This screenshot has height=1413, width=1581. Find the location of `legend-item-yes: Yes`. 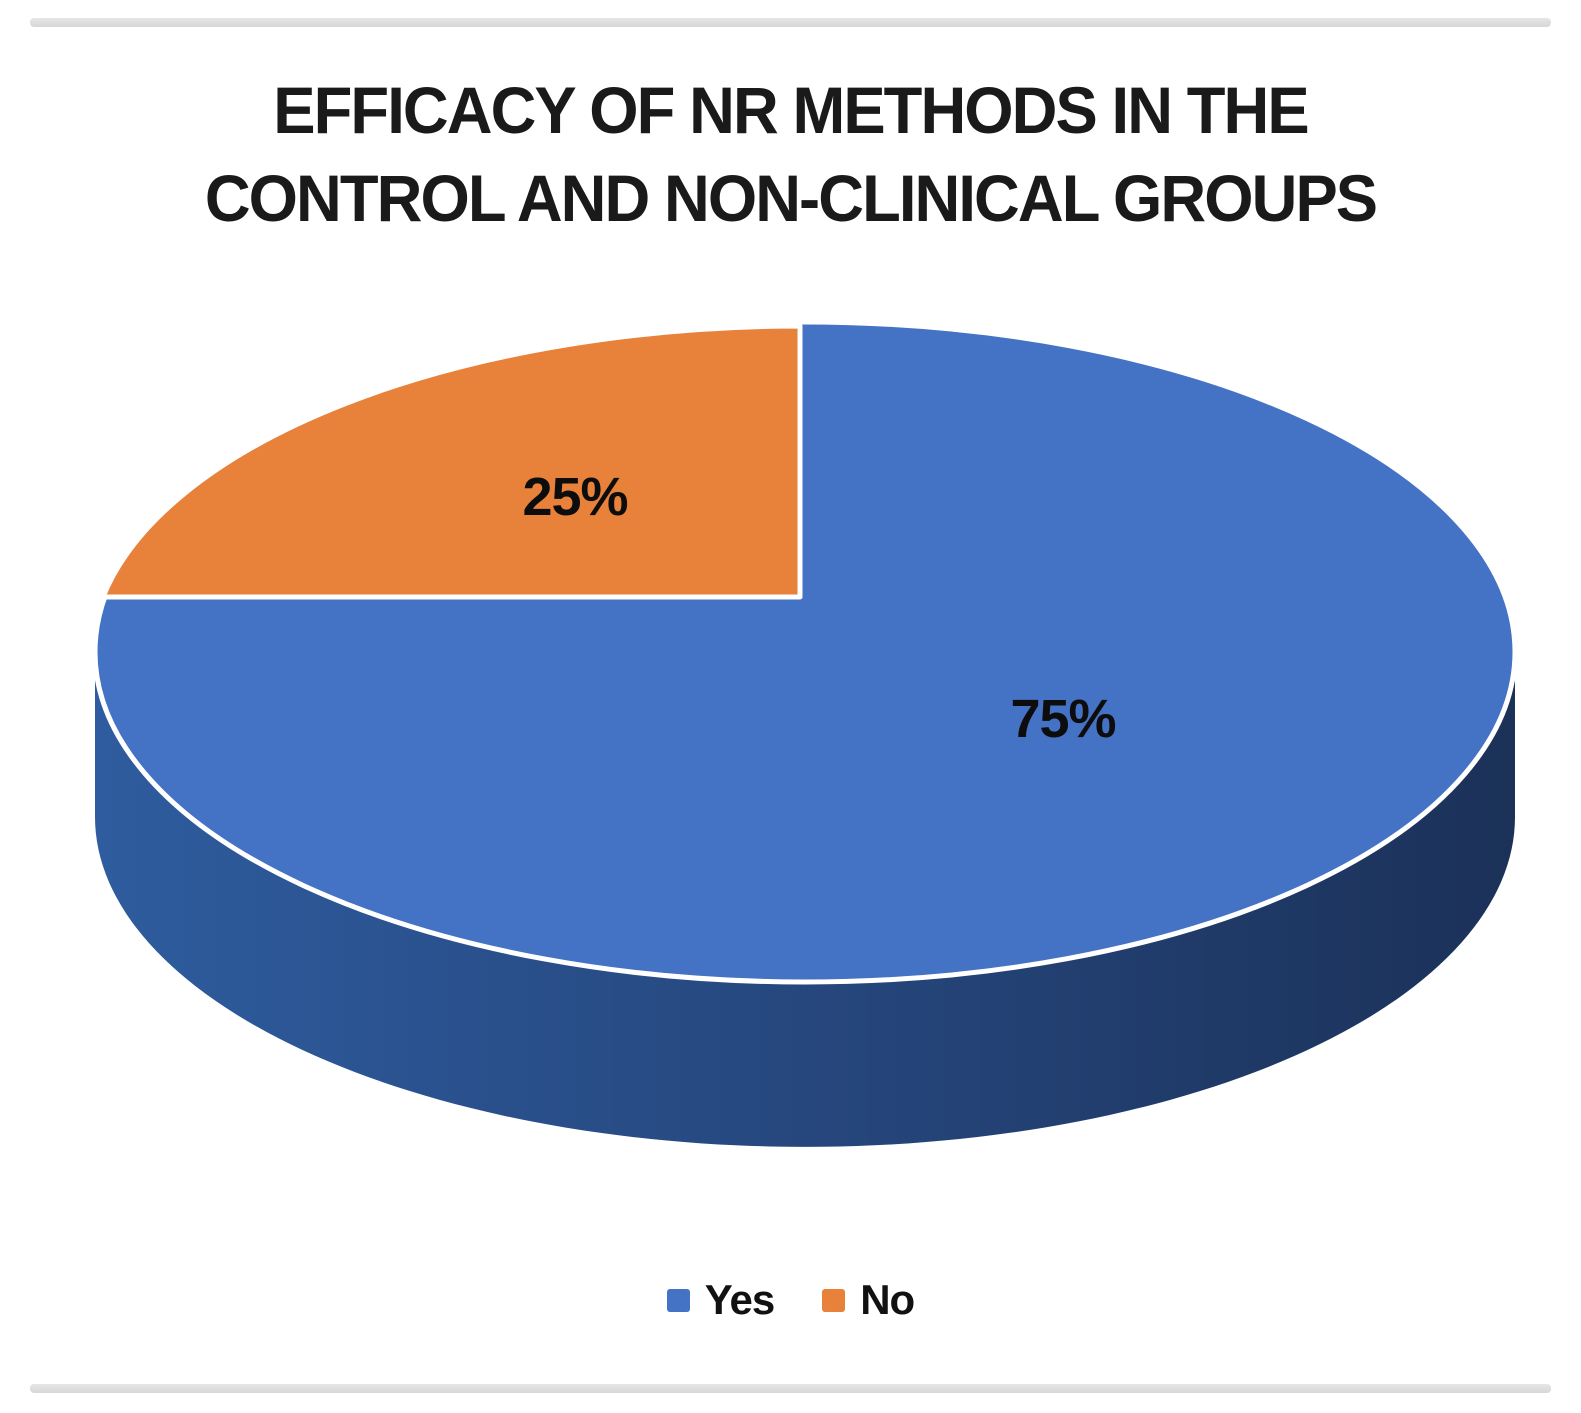

legend-item-yes: Yes is located at coordinates (720, 1300).